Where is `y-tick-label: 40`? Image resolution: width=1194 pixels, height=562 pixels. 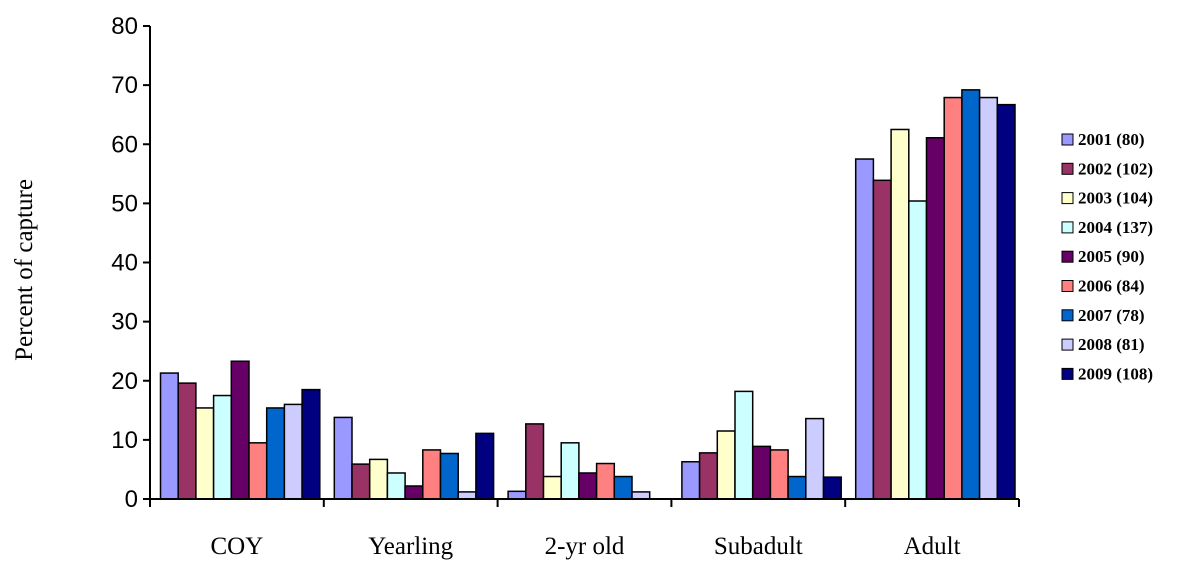
y-tick-label: 40 is located at coordinates (124, 263).